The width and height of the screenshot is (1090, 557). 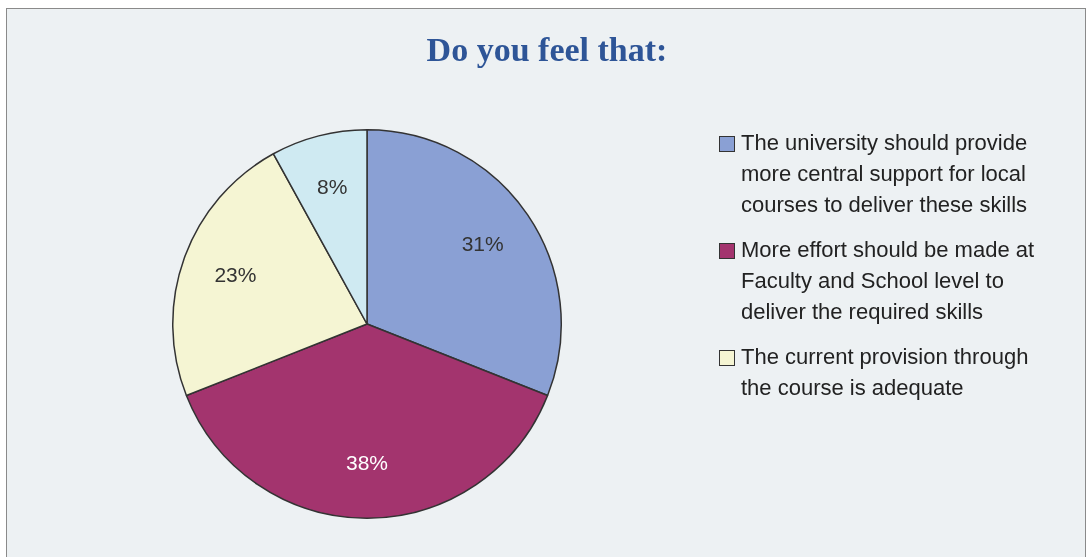 What do you see at coordinates (888, 281) in the screenshot?
I see `legend-label: More effort should be made at Faculty and School level to deliver the required skills` at bounding box center [888, 281].